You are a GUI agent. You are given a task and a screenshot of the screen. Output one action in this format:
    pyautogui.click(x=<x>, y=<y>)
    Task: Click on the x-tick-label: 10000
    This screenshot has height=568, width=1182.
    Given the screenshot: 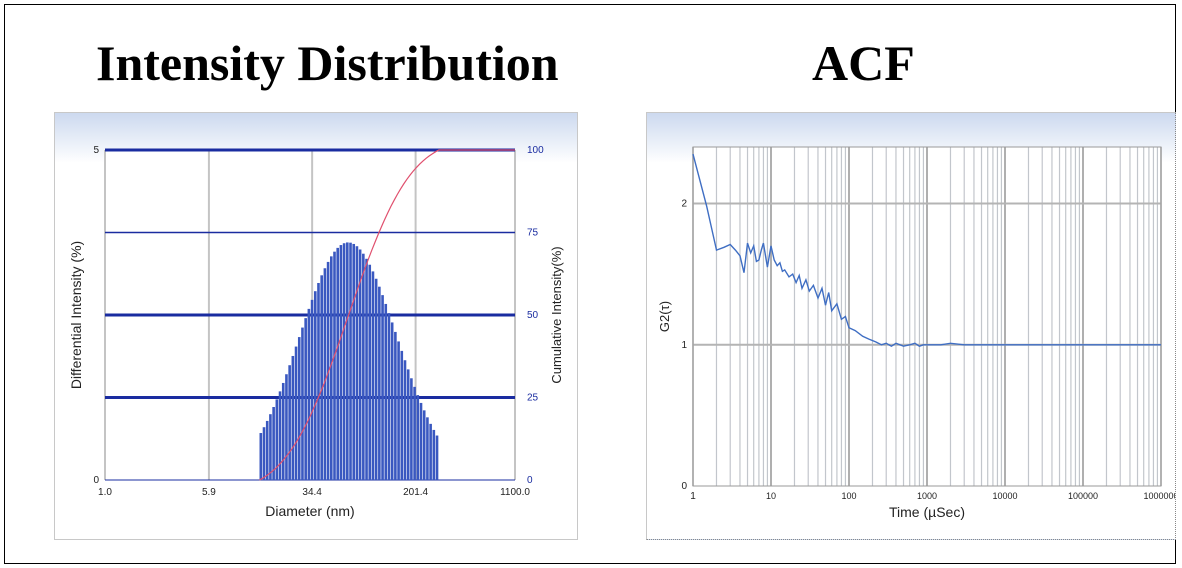 What is the action you would take?
    pyautogui.click(x=1004, y=496)
    